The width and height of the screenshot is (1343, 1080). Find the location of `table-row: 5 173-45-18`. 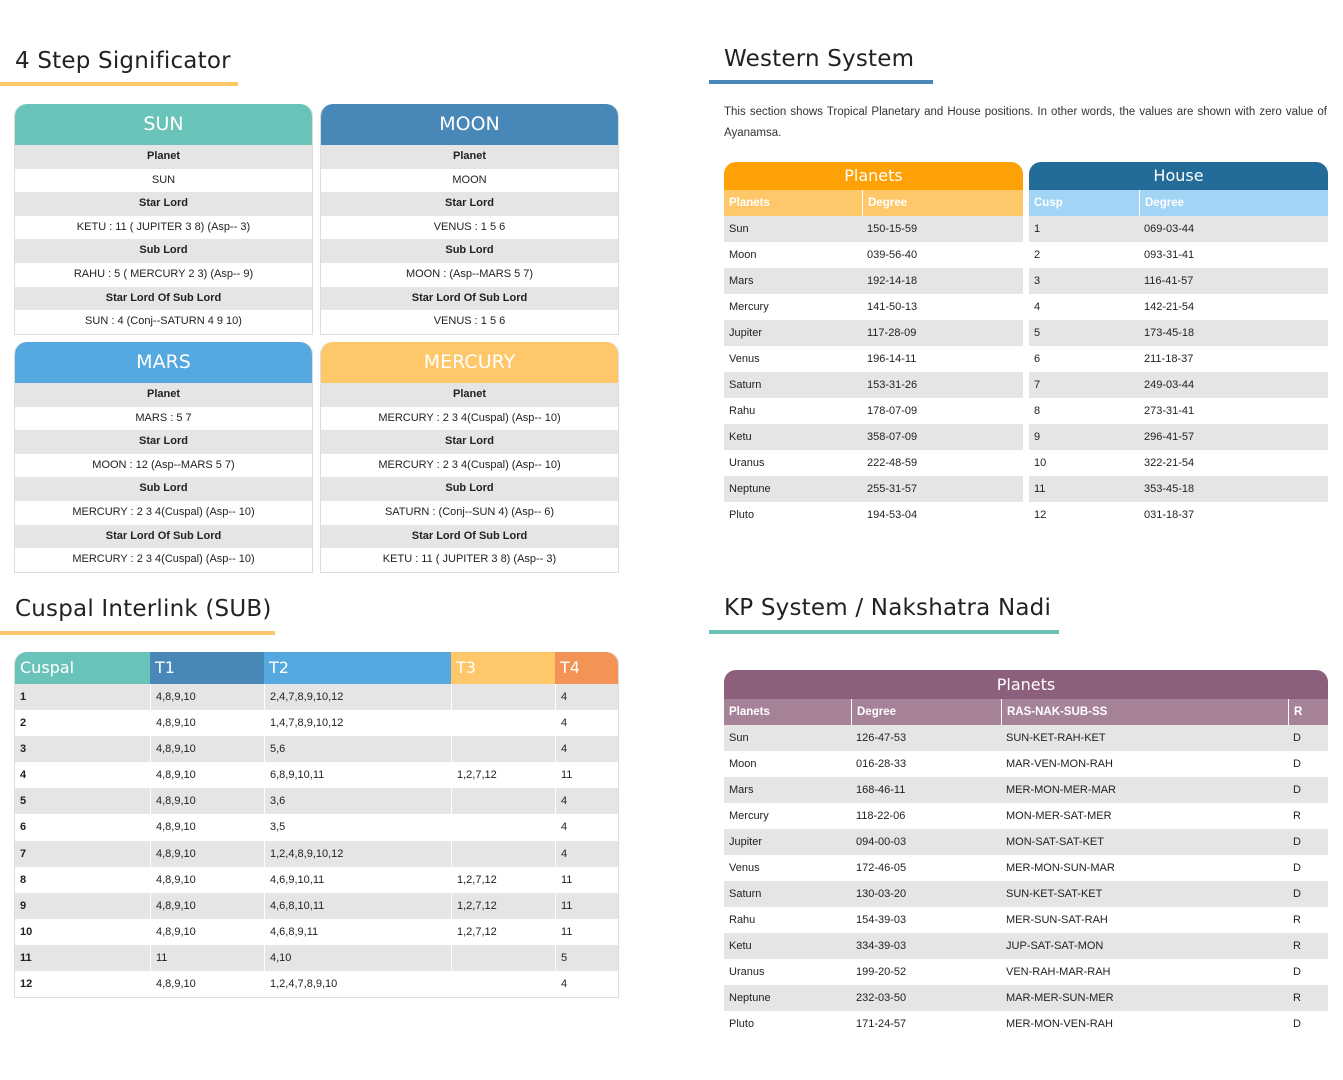

table-row: 5 173-45-18 is located at coordinates (1178, 333).